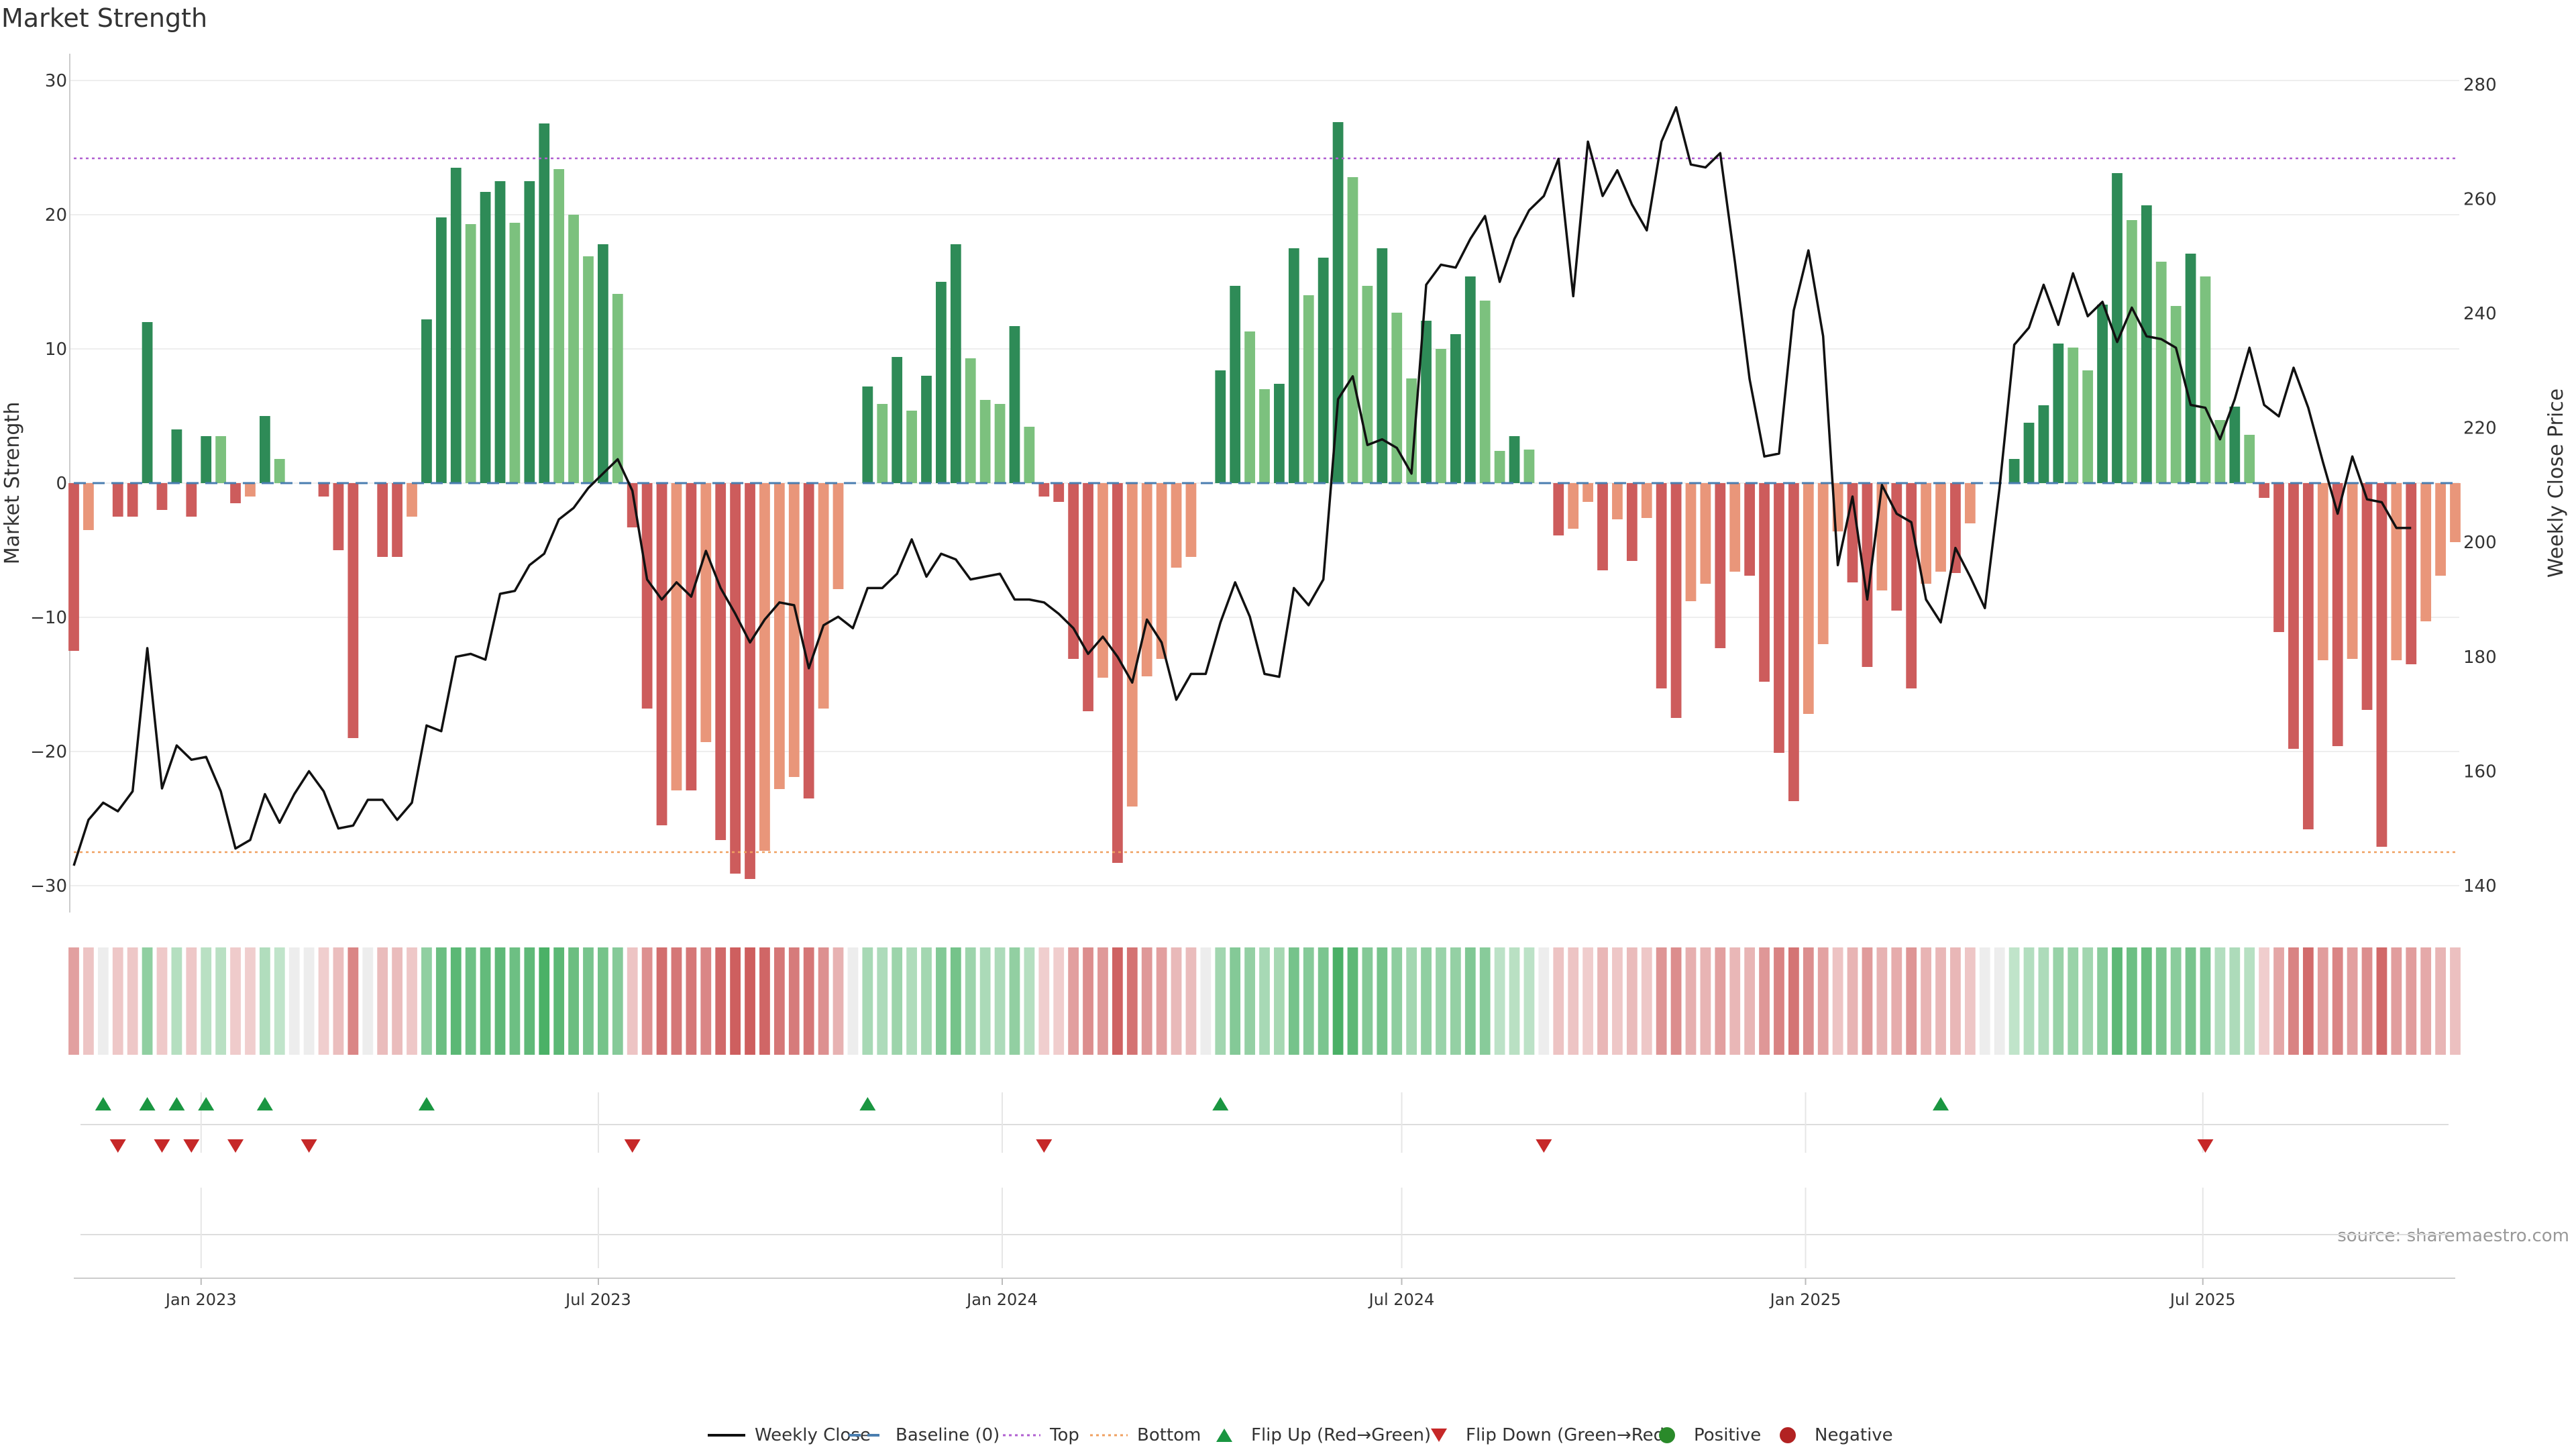  Describe the element at coordinates (191, 1146) in the screenshot. I see `flip-down-marker` at that location.